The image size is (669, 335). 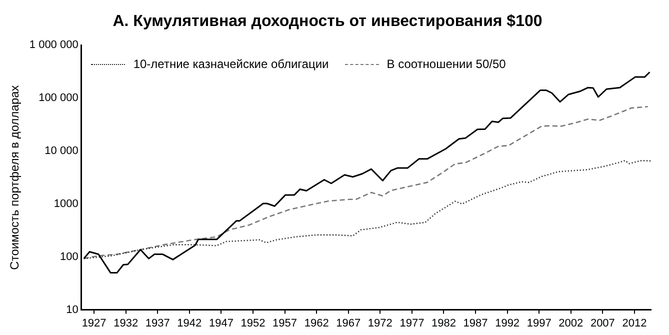 I want to click on y-tick-label: 10, so click(x=72, y=310).